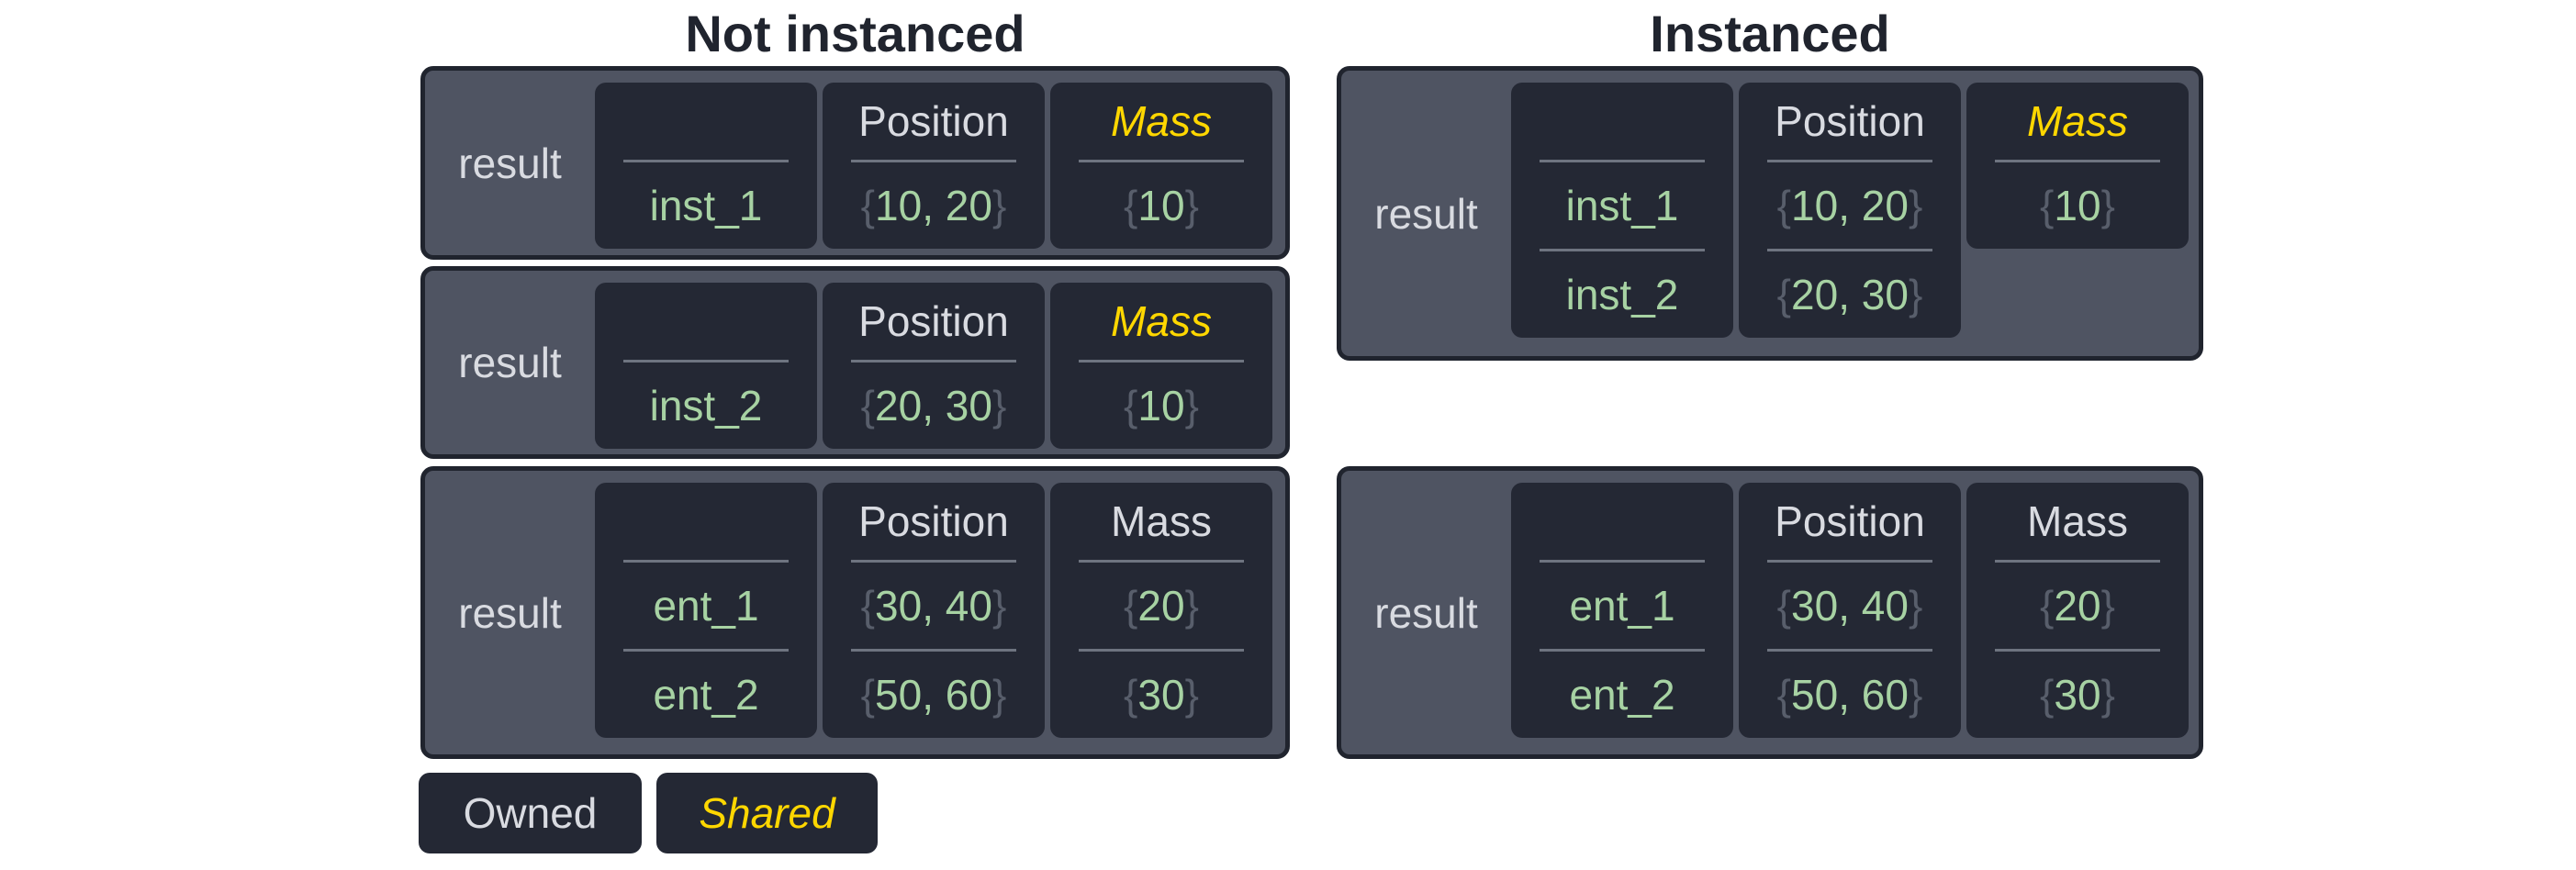 The width and height of the screenshot is (2576, 870). I want to click on column-header, so click(1622, 121).